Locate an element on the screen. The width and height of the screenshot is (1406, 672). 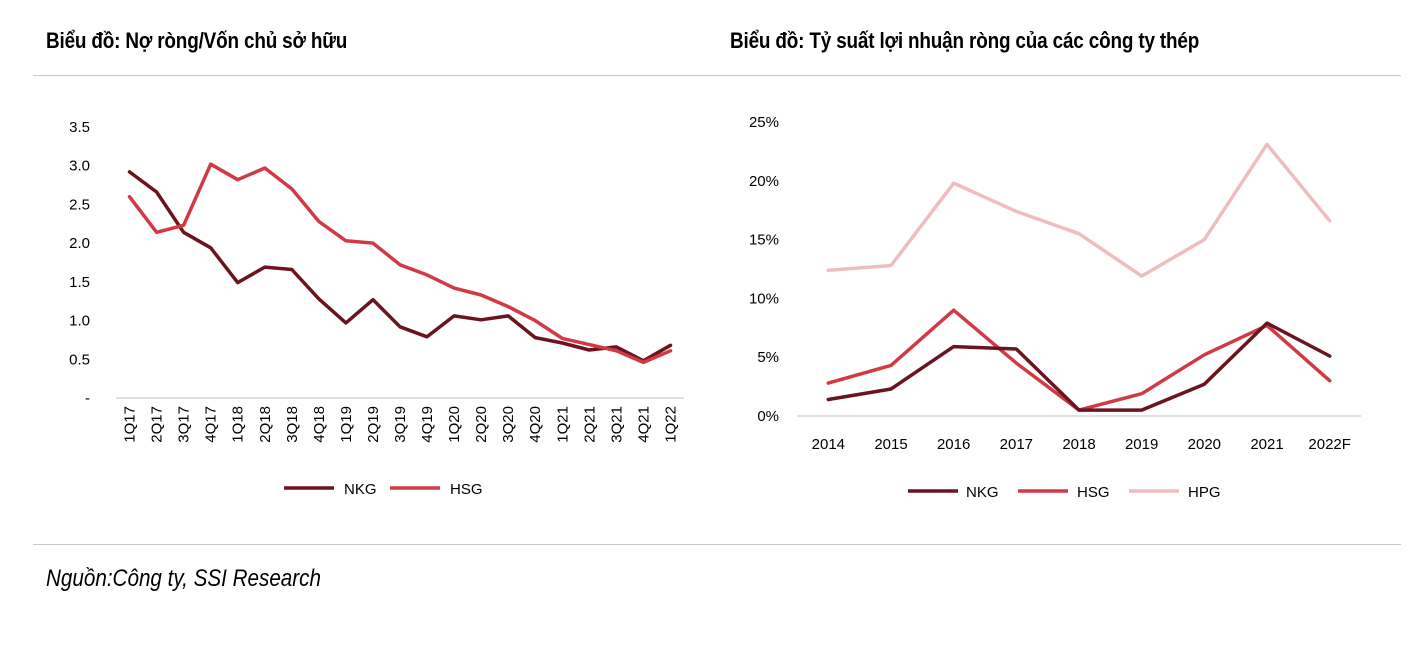
x-tick-label: 2014 is located at coordinates (828, 444).